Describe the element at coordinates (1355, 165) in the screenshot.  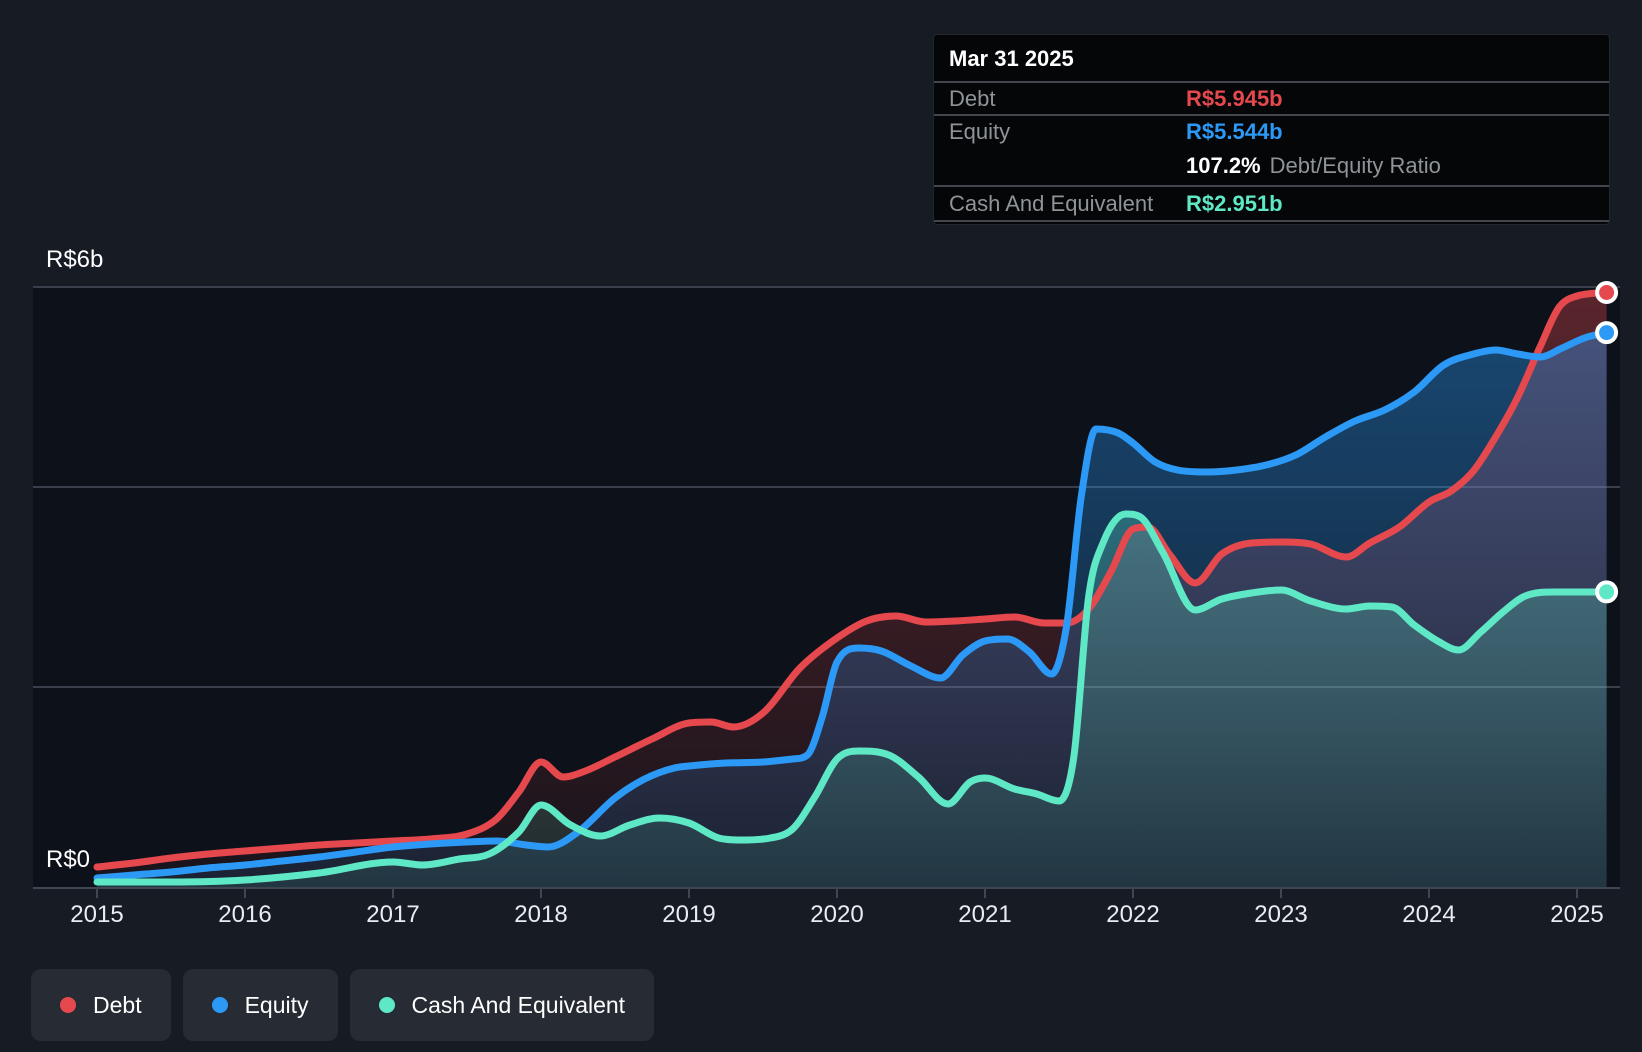
I see `tooltip-ratio-label: Debt/Equity Ratio` at that location.